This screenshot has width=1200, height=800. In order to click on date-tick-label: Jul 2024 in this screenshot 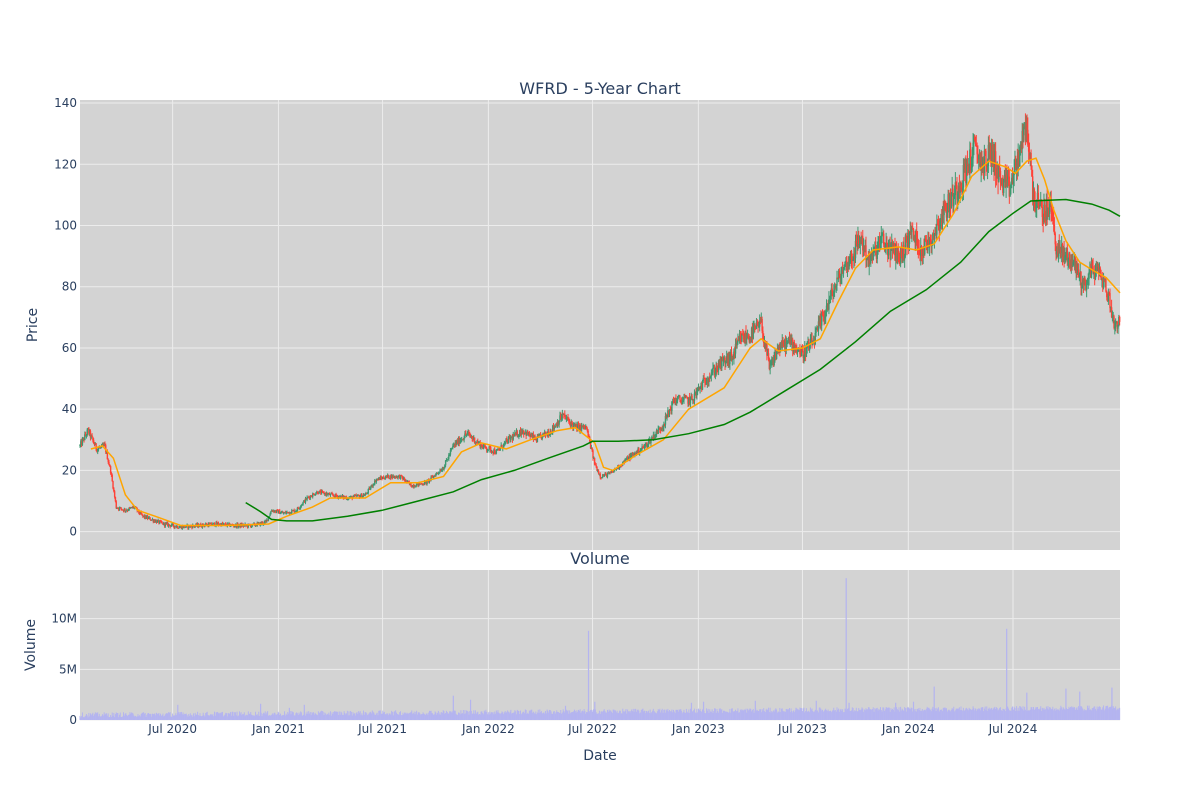, I will do `click(1013, 729)`.